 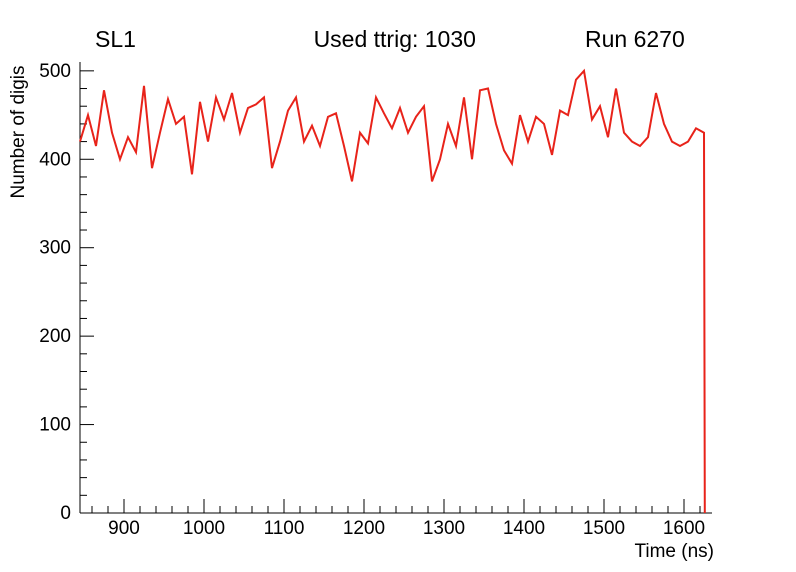 I want to click on y-tick-label: 400, so click(x=55, y=159).